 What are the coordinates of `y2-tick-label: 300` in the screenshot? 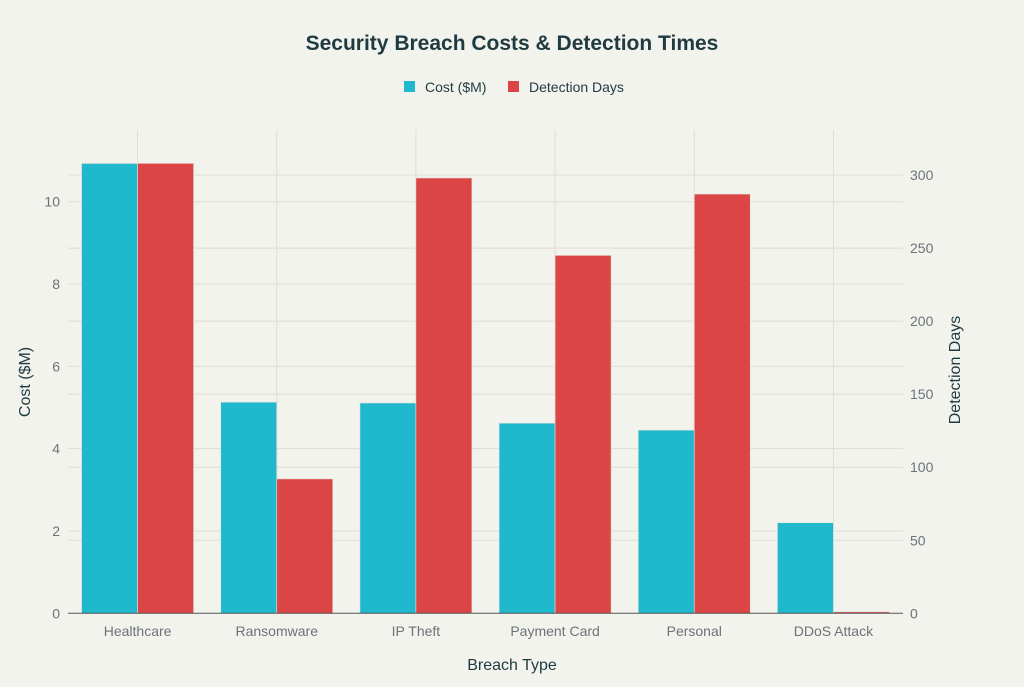 It's located at (922, 175).